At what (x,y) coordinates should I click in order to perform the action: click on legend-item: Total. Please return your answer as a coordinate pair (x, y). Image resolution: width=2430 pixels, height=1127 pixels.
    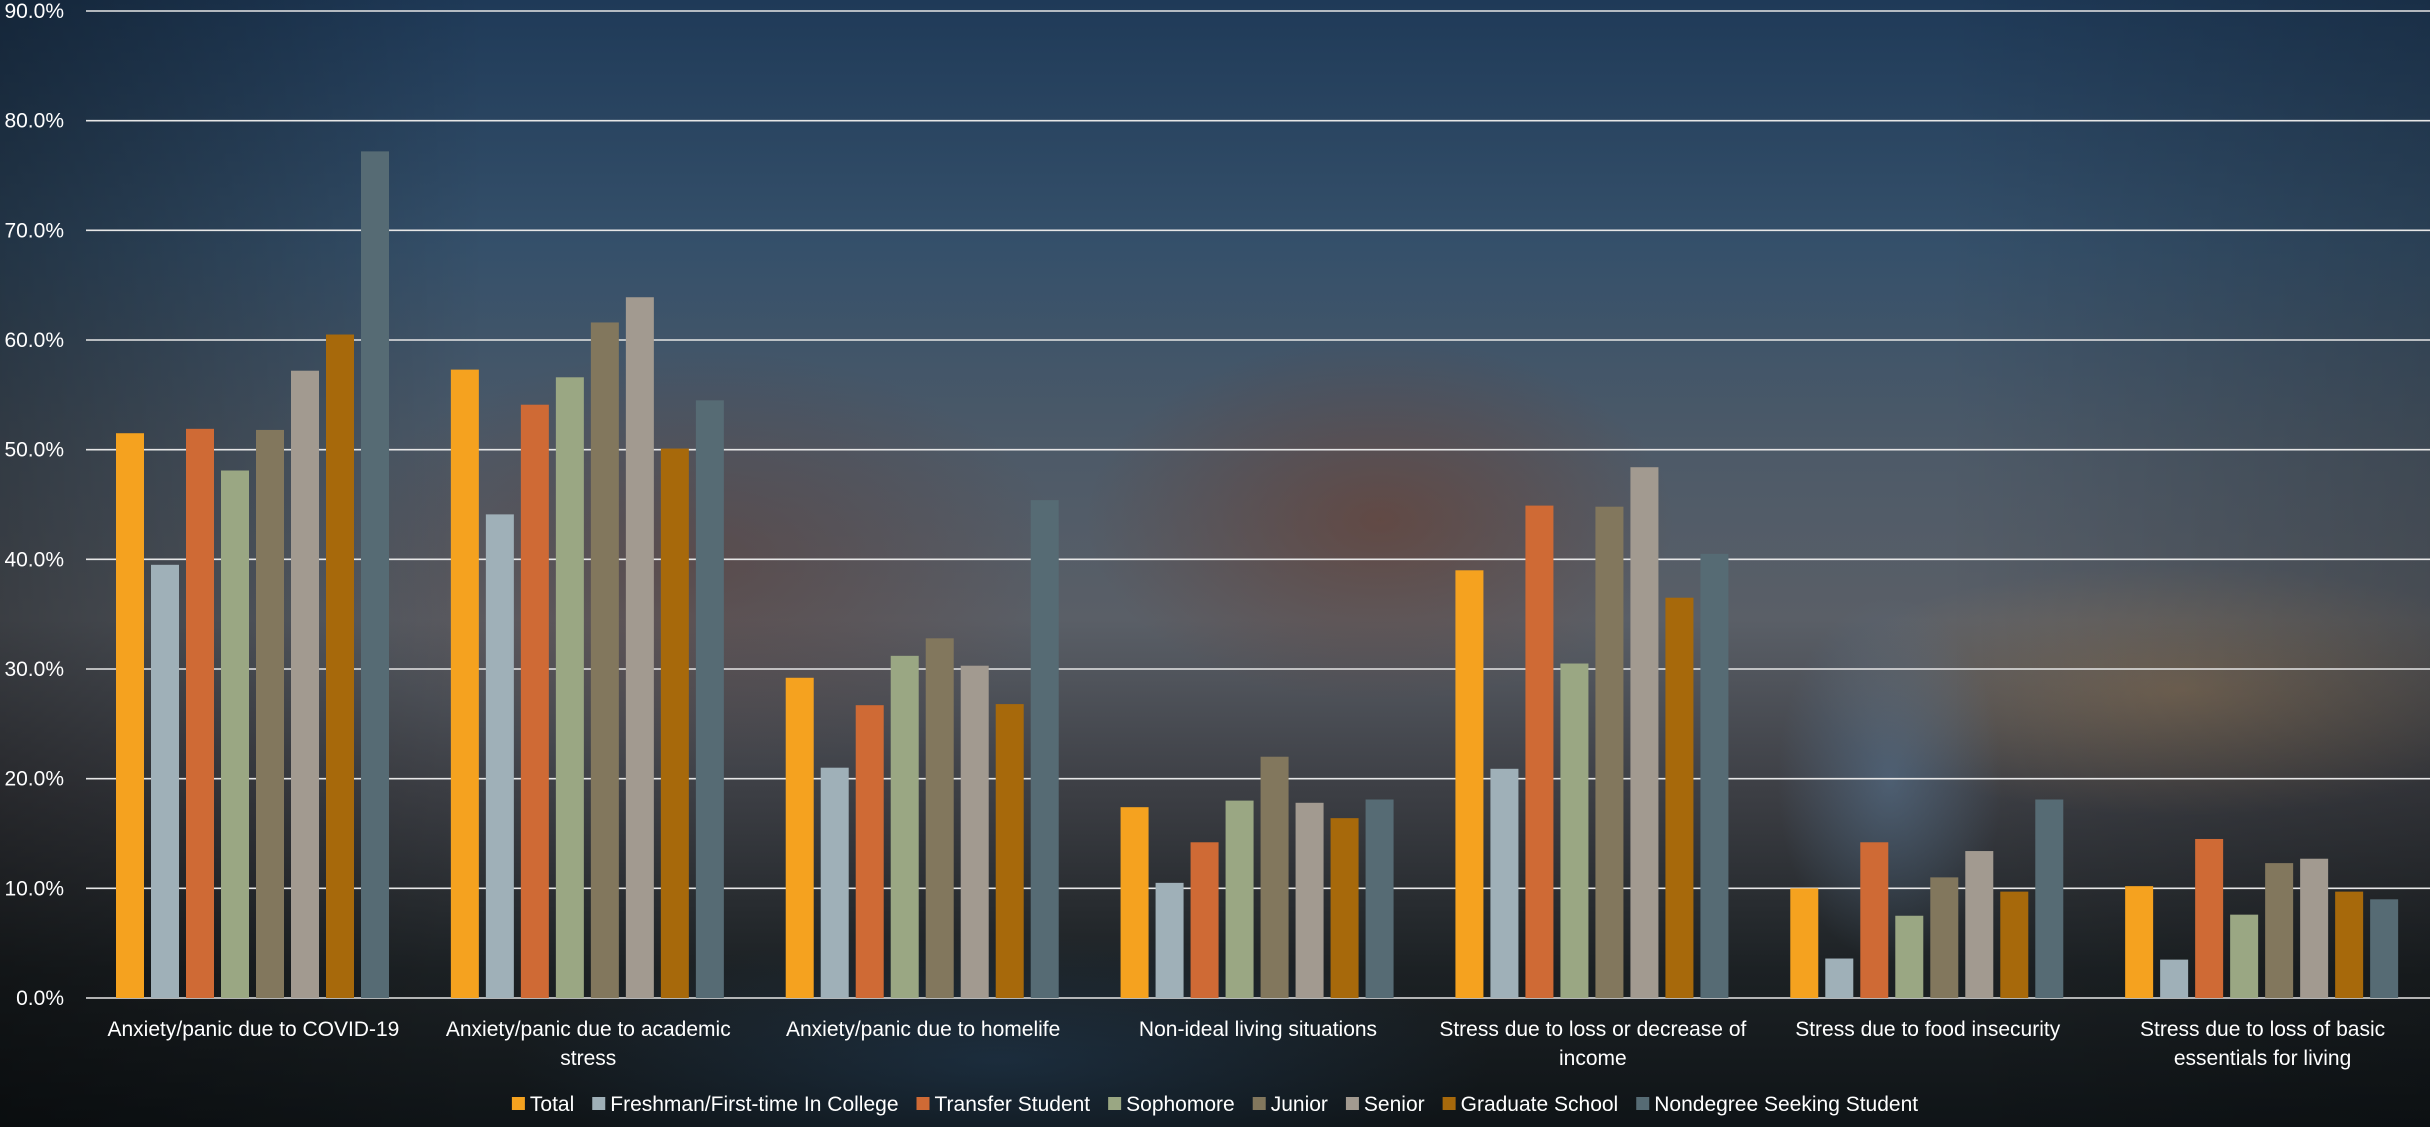
    Looking at the image, I should click on (542, 1104).